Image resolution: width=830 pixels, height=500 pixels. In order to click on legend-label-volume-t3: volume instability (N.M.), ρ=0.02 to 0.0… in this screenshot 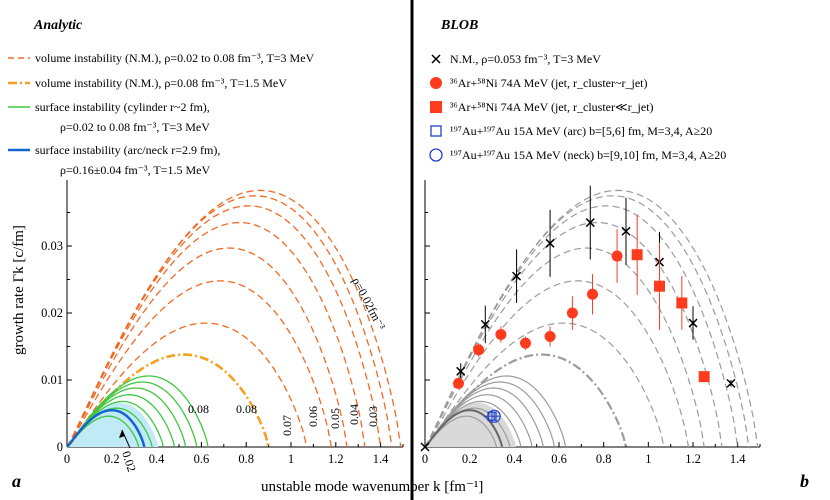, I will do `click(175, 58)`.